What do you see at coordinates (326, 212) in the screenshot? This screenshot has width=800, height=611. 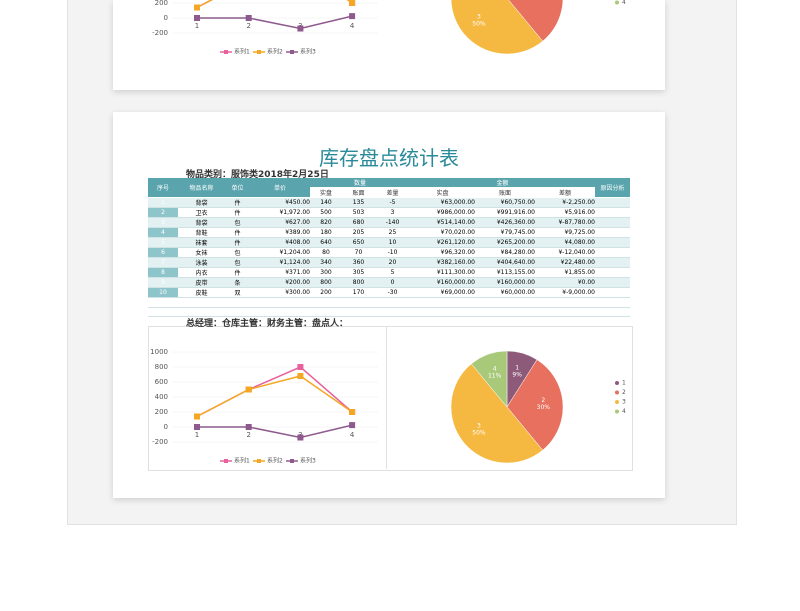 I see `cell: 500` at bounding box center [326, 212].